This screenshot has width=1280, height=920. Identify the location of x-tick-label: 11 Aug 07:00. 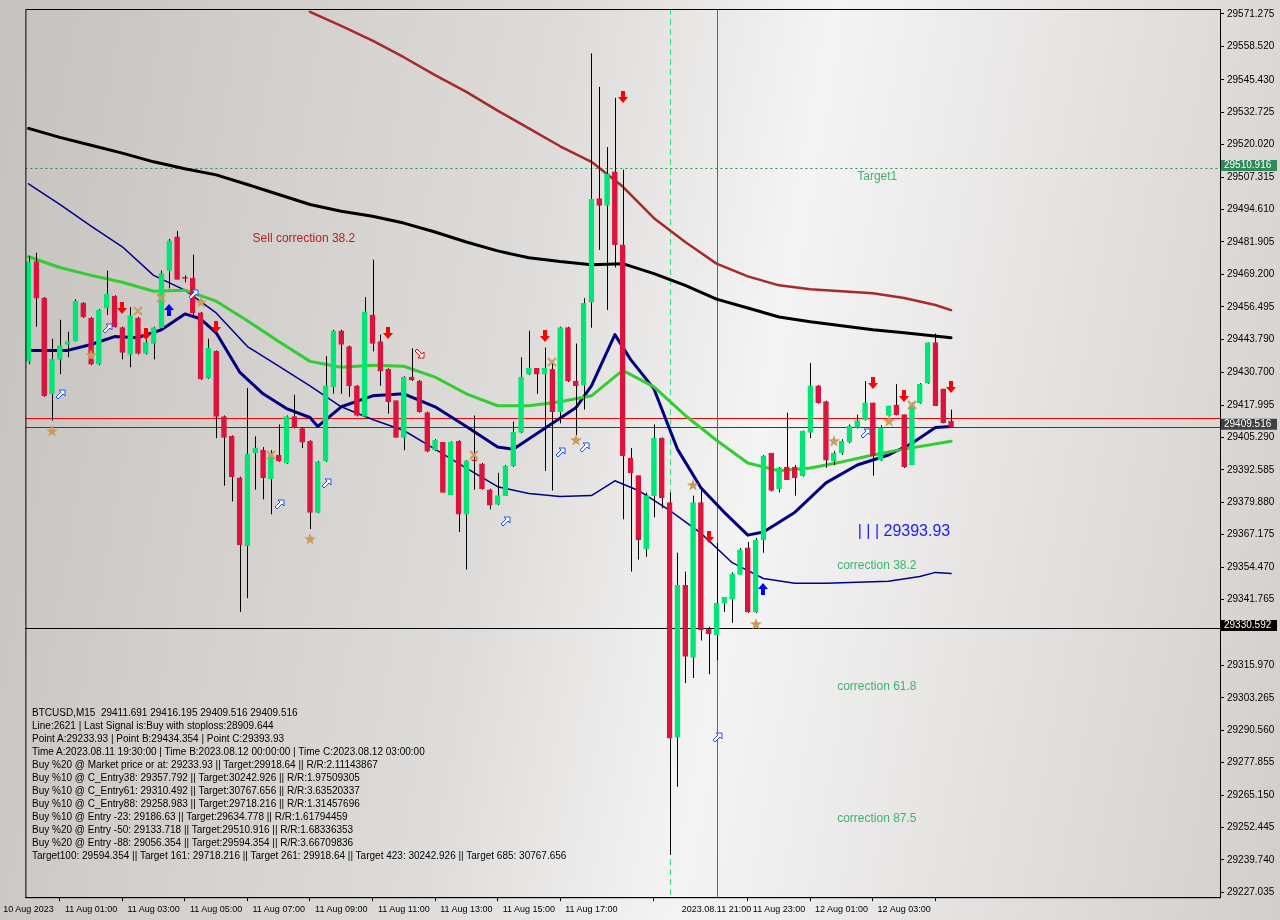
(278, 909).